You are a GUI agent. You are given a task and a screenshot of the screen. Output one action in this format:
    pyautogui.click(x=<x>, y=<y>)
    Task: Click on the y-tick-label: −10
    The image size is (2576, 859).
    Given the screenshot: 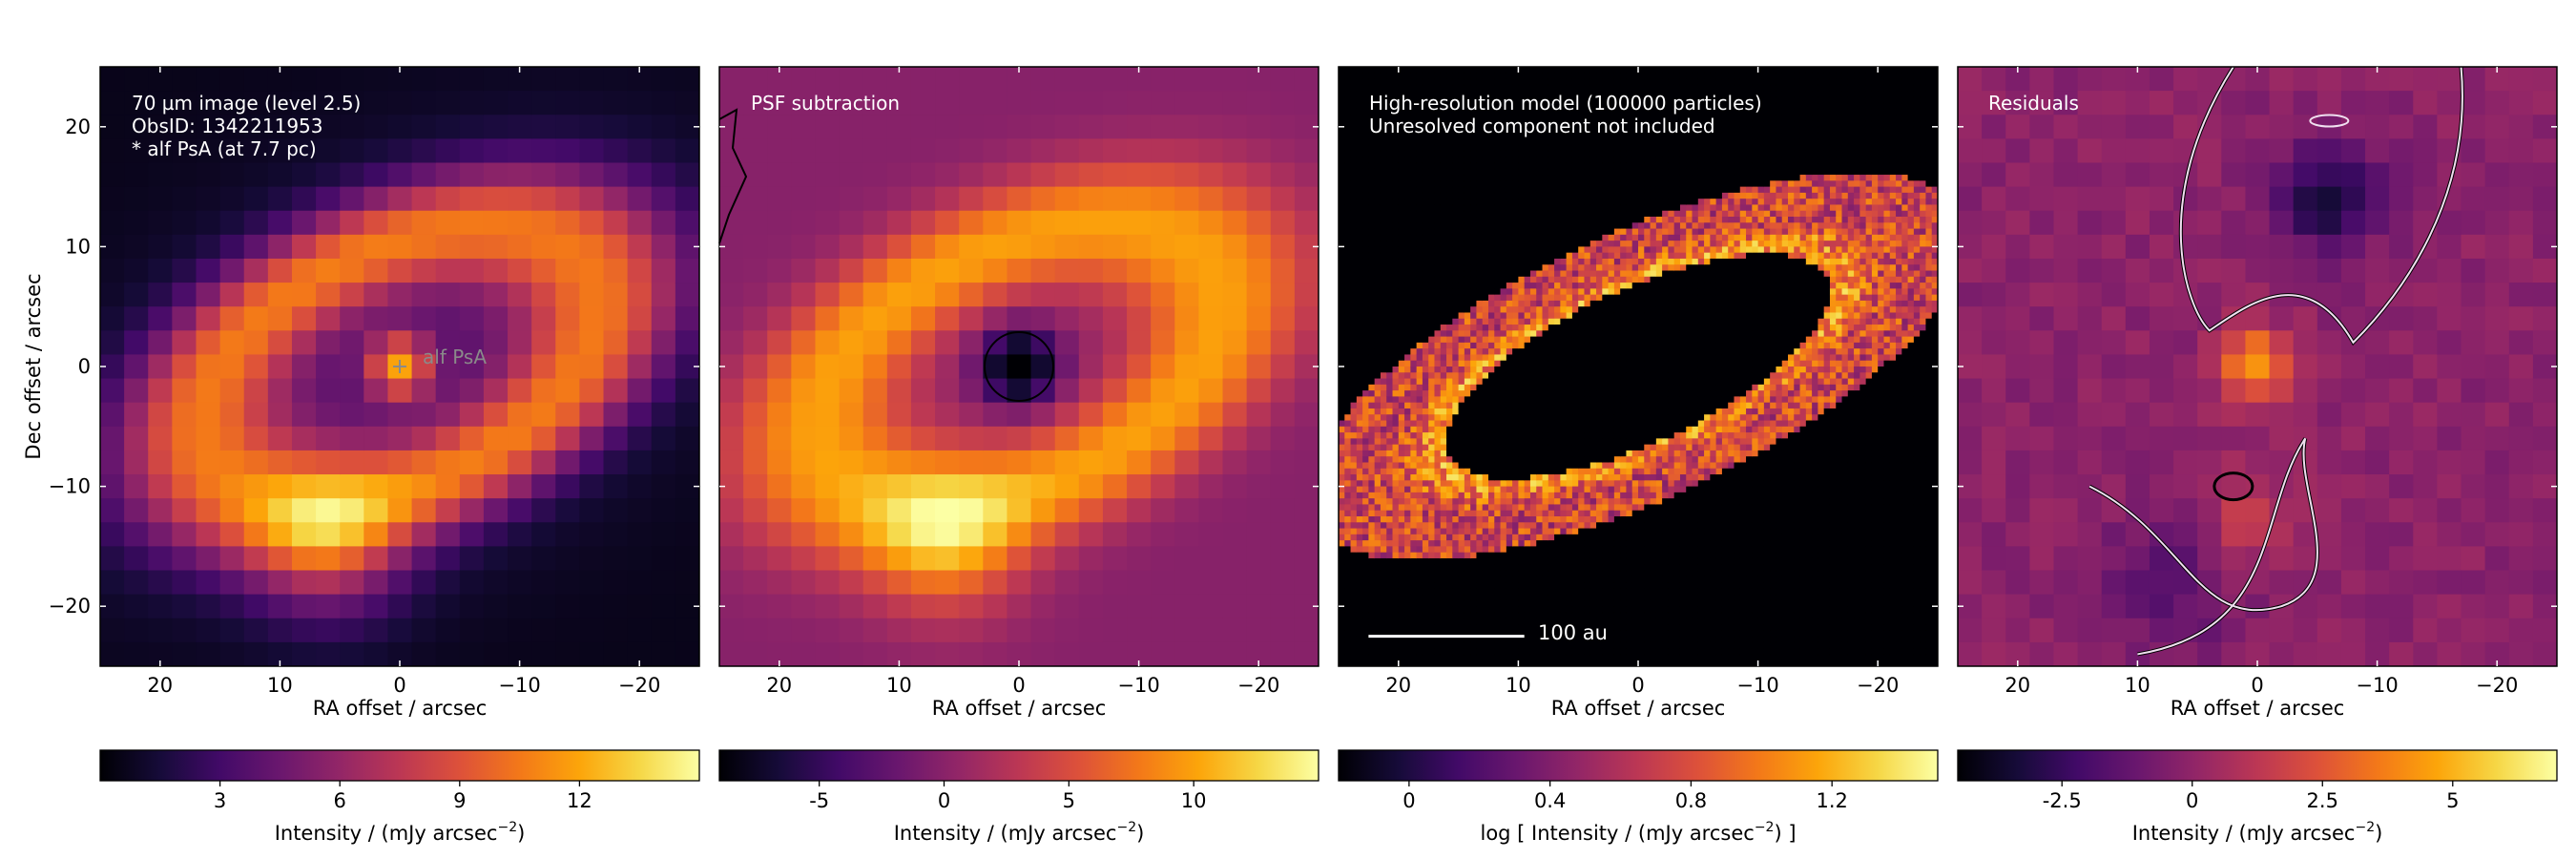 What is the action you would take?
    pyautogui.click(x=70, y=486)
    